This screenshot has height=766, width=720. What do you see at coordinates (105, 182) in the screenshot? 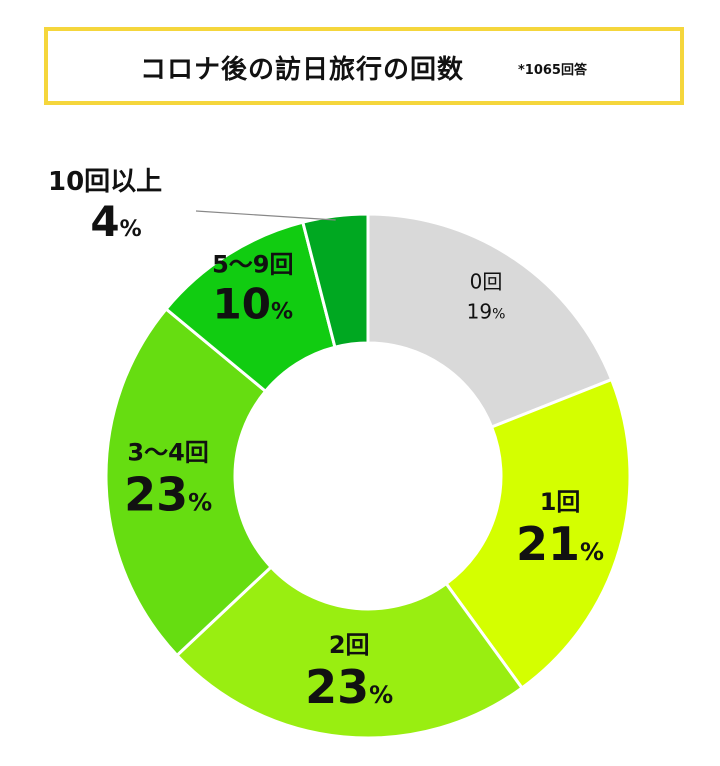
I see `slice-label-5: 10回以上` at bounding box center [105, 182].